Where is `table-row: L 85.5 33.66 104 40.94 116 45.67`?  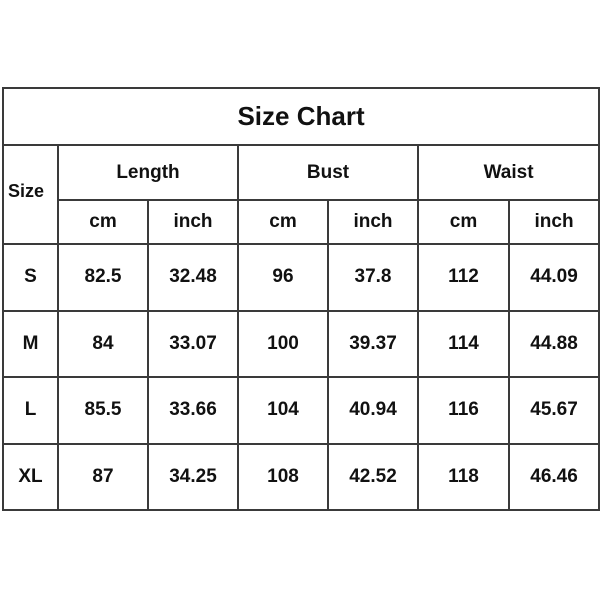 table-row: L 85.5 33.66 104 40.94 116 45.67 is located at coordinates (301, 410).